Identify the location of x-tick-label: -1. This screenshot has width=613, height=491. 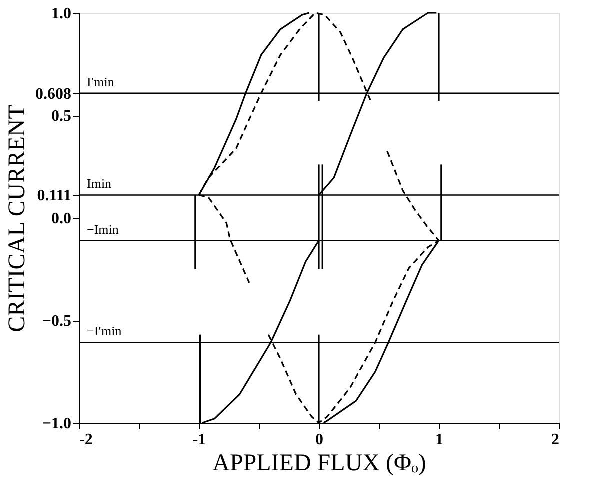
(199, 440).